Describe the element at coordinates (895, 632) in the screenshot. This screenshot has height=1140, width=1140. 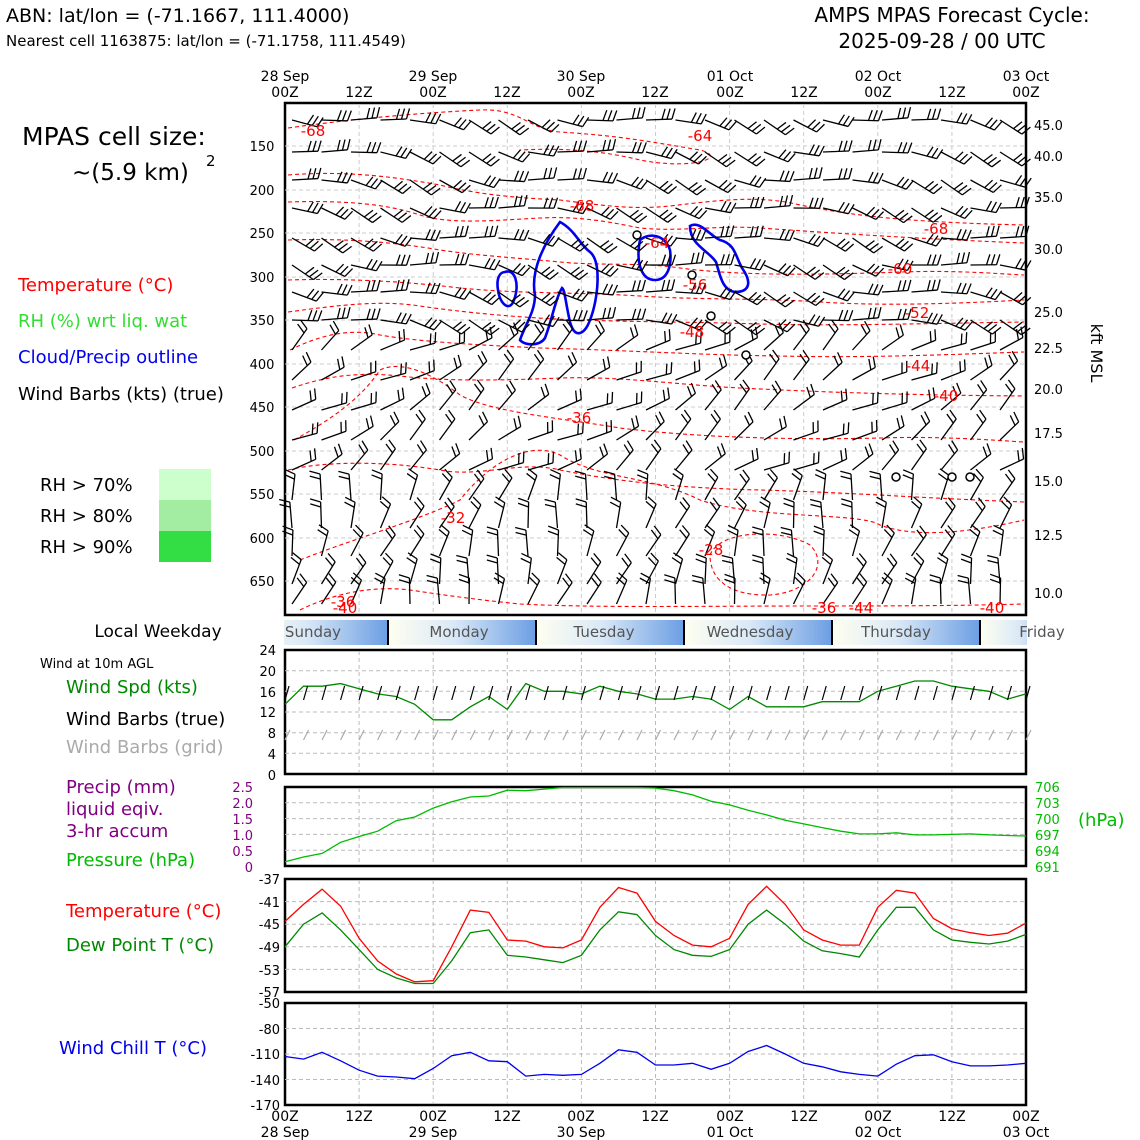
I see `weekday-label: Thursday` at that location.